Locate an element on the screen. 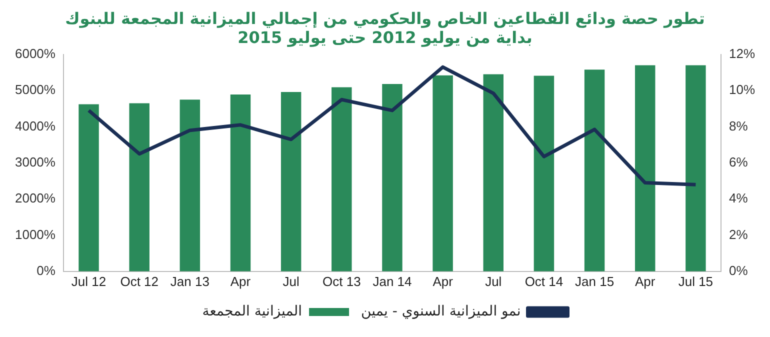 This screenshot has width=770, height=337. y-tick-label: 4000% is located at coordinates (35, 126).